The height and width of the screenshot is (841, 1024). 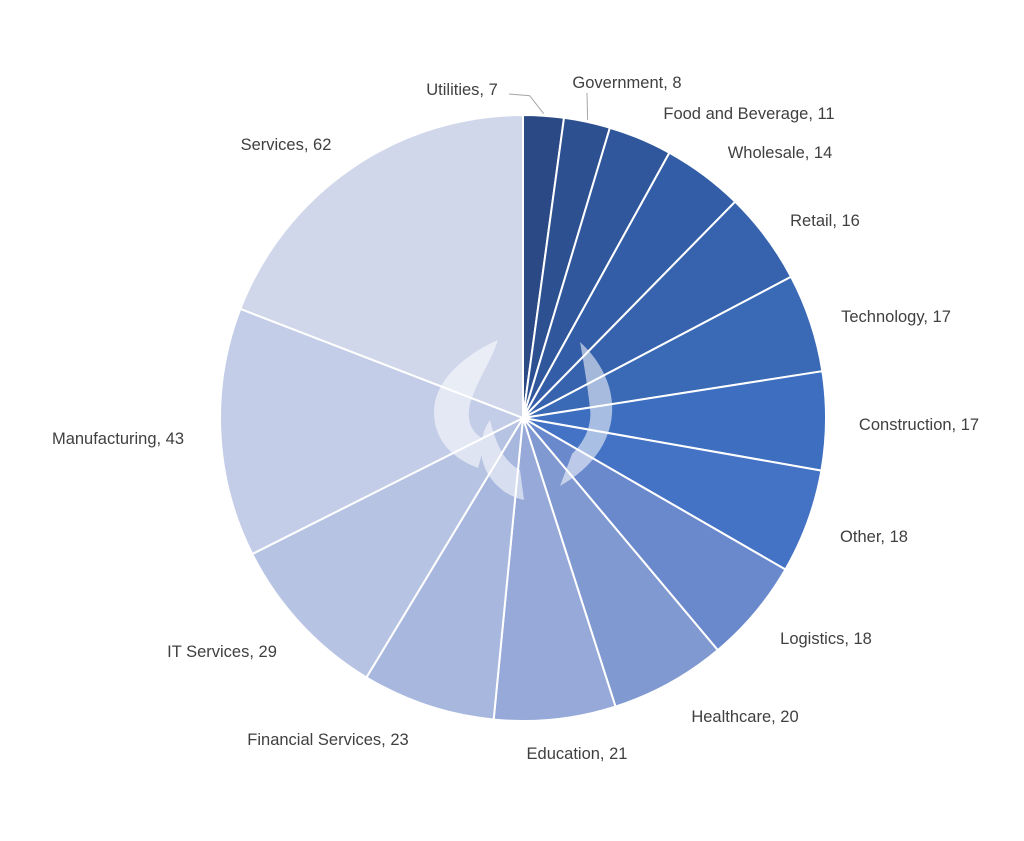 I want to click on watermark-logo, so click(x=523, y=420).